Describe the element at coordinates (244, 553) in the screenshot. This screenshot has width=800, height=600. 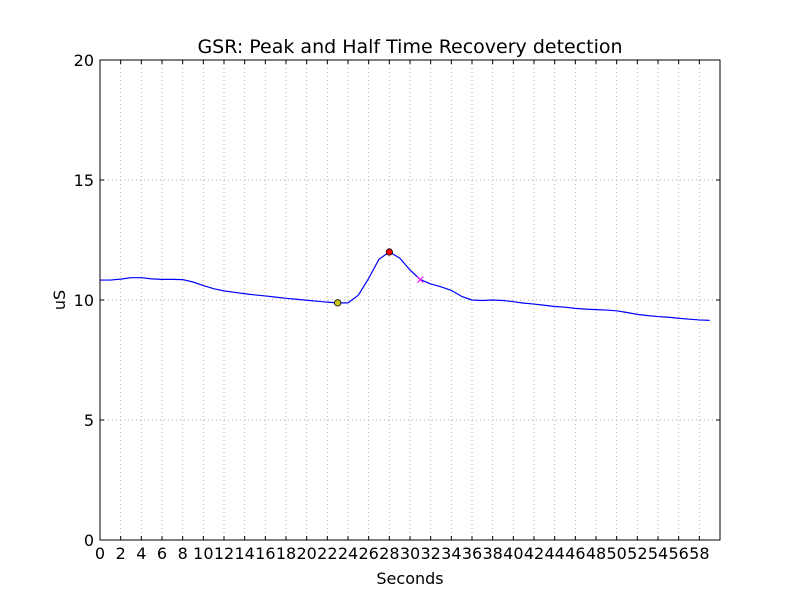
I see `x-tick-label: 14` at that location.